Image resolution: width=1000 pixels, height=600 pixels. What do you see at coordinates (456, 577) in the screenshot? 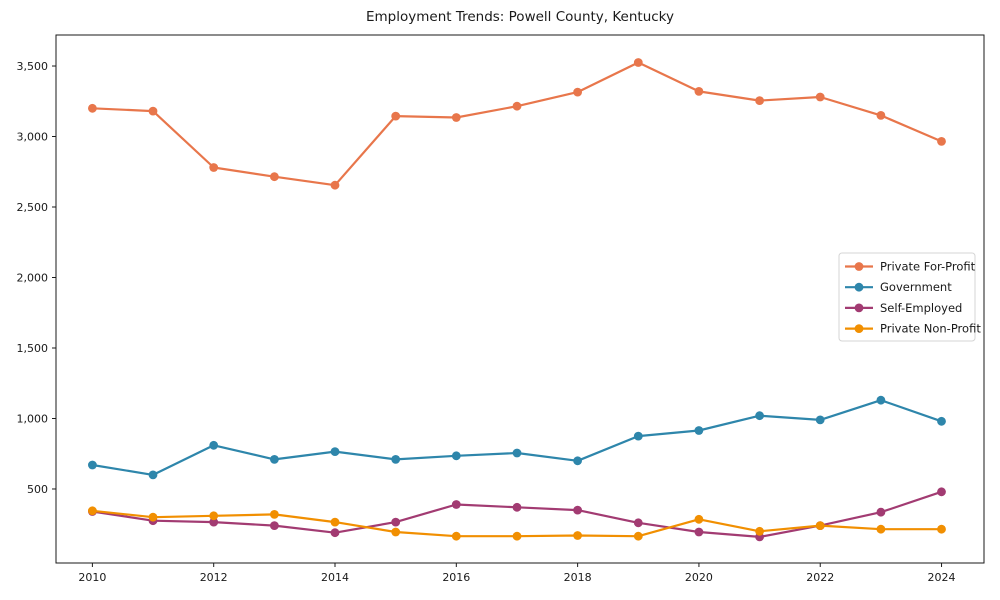
I see `x-tick-label: 2016` at bounding box center [456, 577].